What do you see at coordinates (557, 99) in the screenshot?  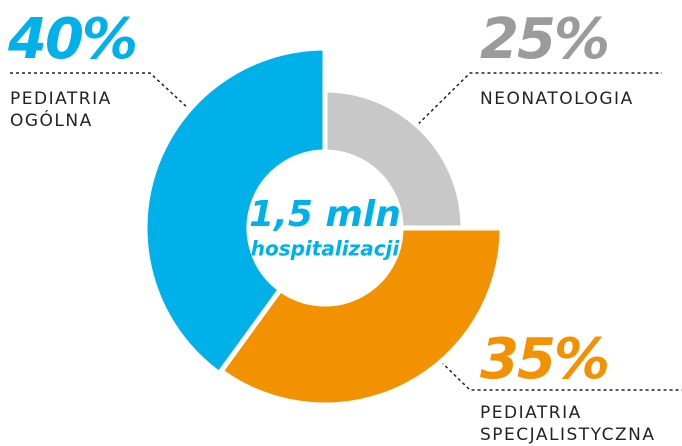 I see `category-label: NEONATOLOGIA` at bounding box center [557, 99].